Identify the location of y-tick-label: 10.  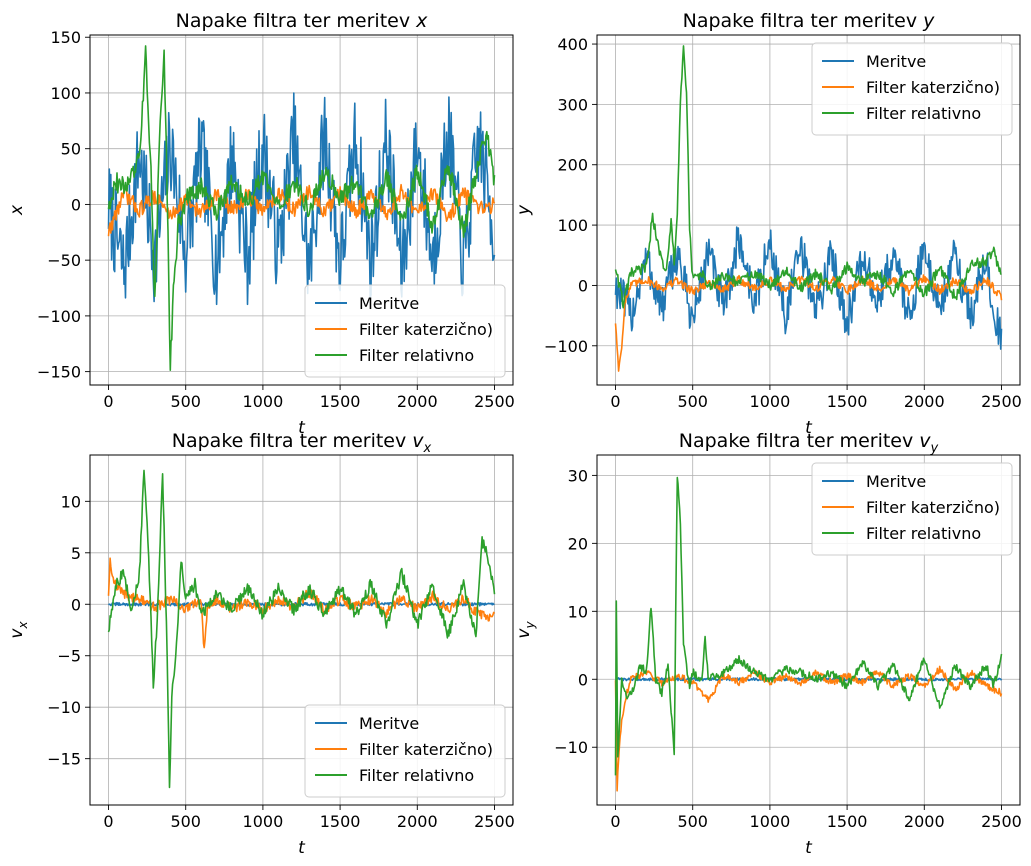
(578, 611).